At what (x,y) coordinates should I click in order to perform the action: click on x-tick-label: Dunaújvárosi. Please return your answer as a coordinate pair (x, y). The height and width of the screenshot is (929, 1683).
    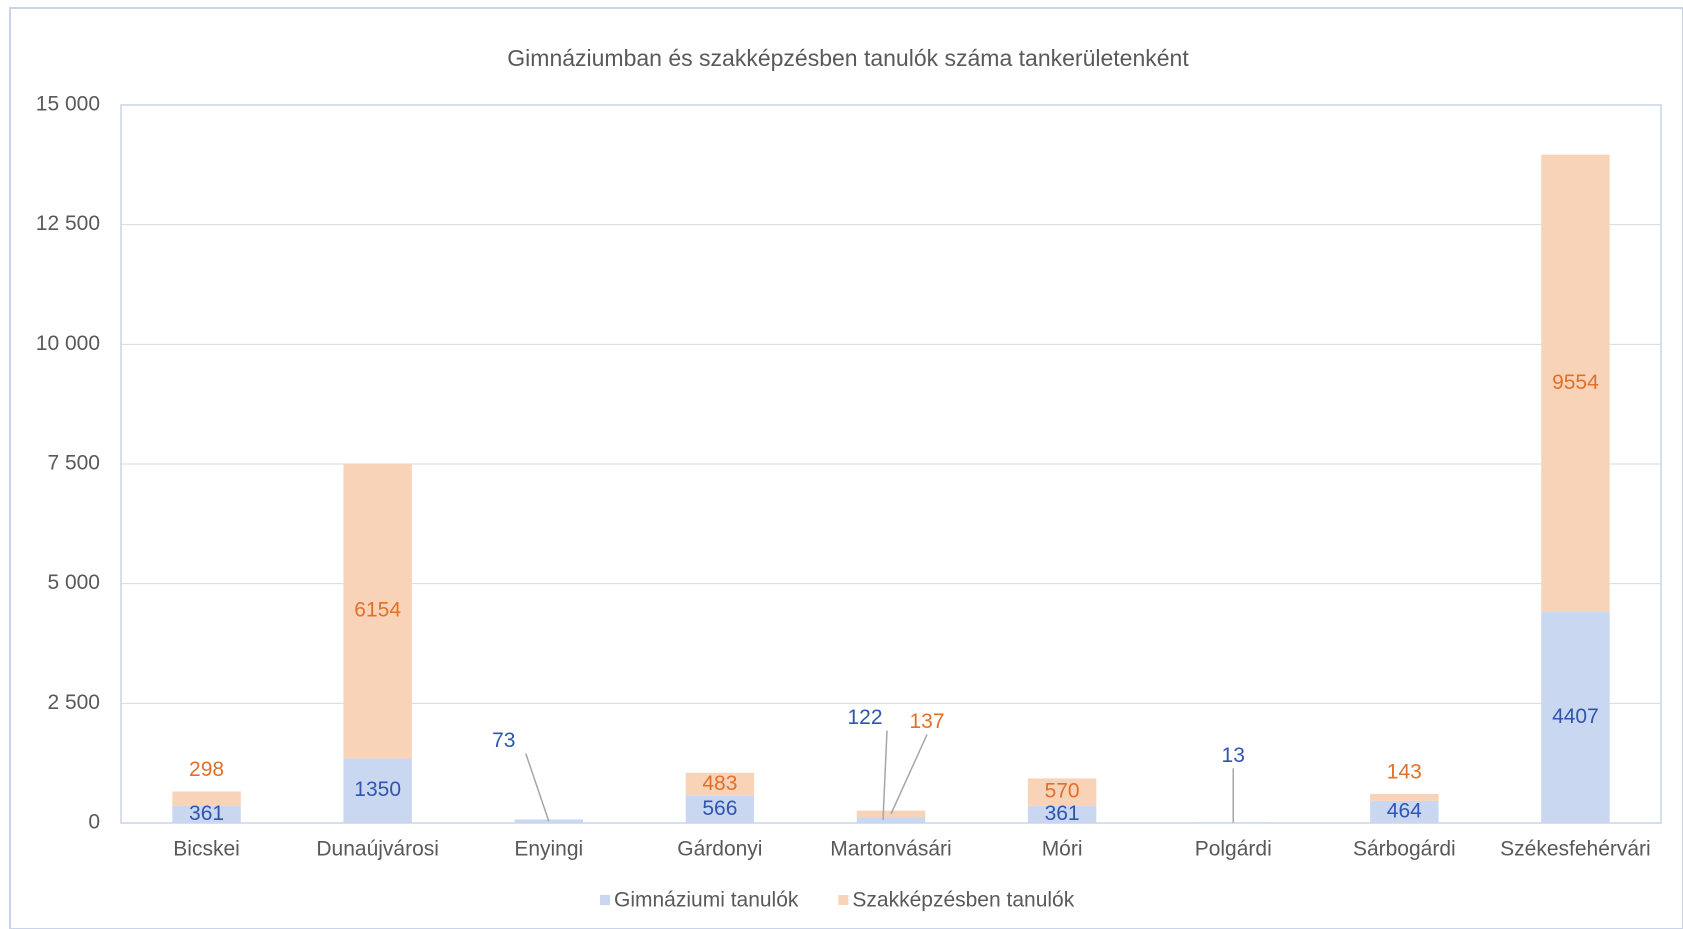
    Looking at the image, I should click on (377, 849).